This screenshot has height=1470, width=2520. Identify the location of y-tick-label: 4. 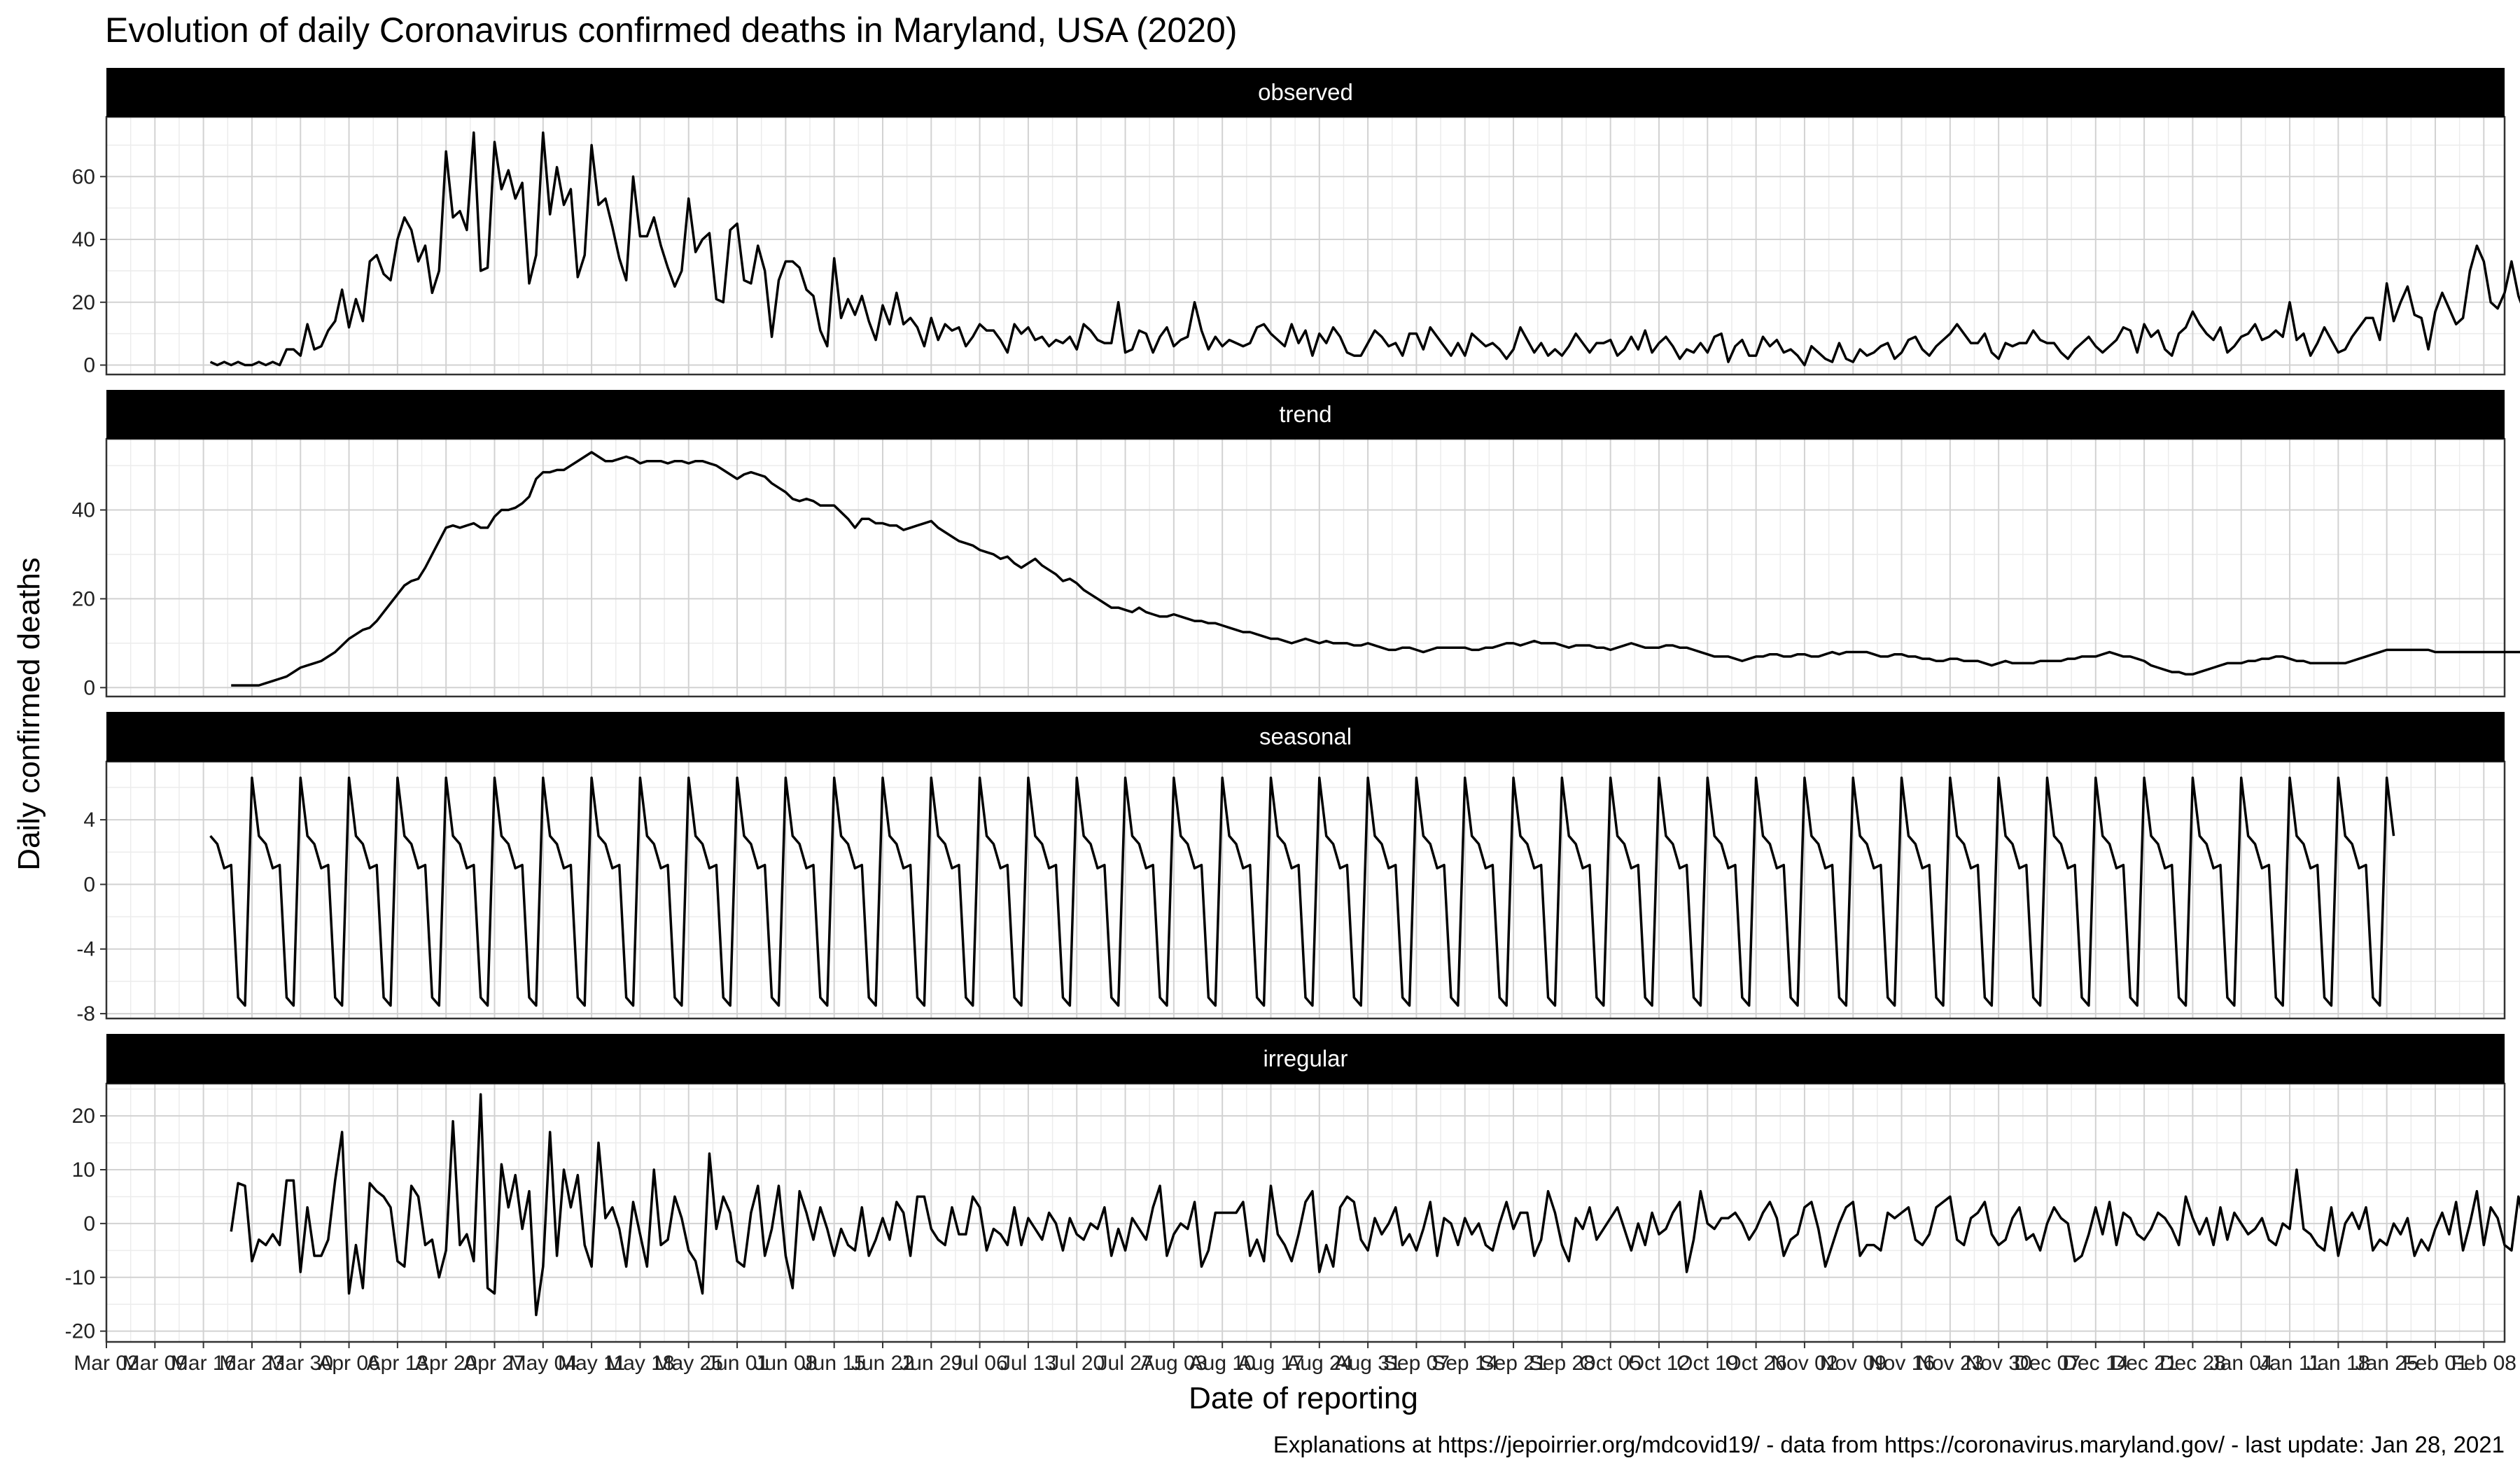
(89, 820).